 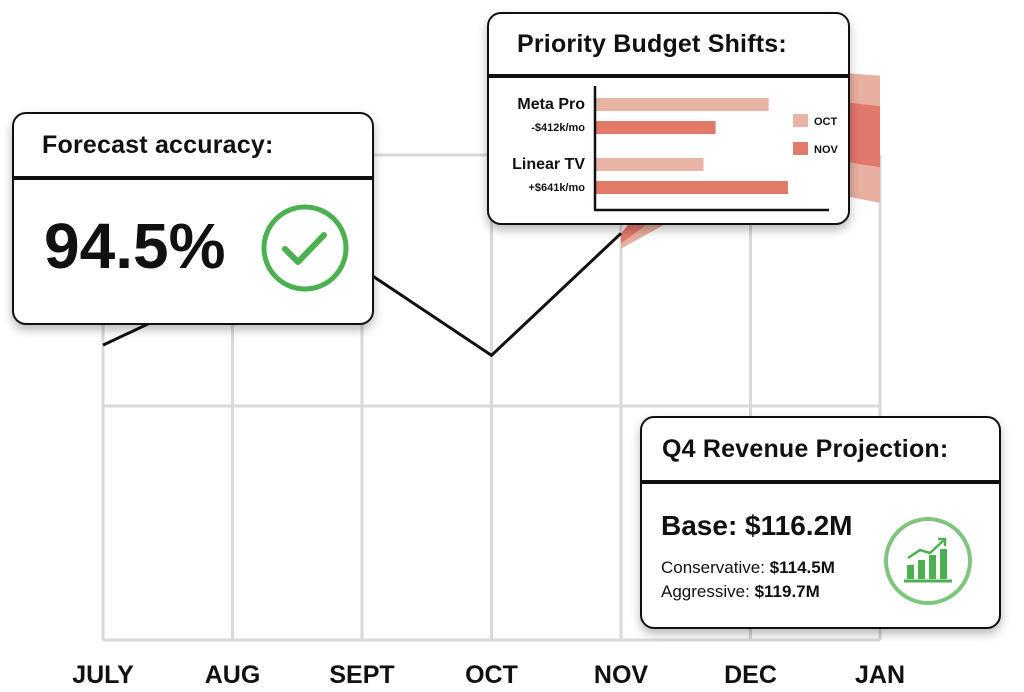 I want to click on x-tick-label: JULY, so click(x=103, y=675).